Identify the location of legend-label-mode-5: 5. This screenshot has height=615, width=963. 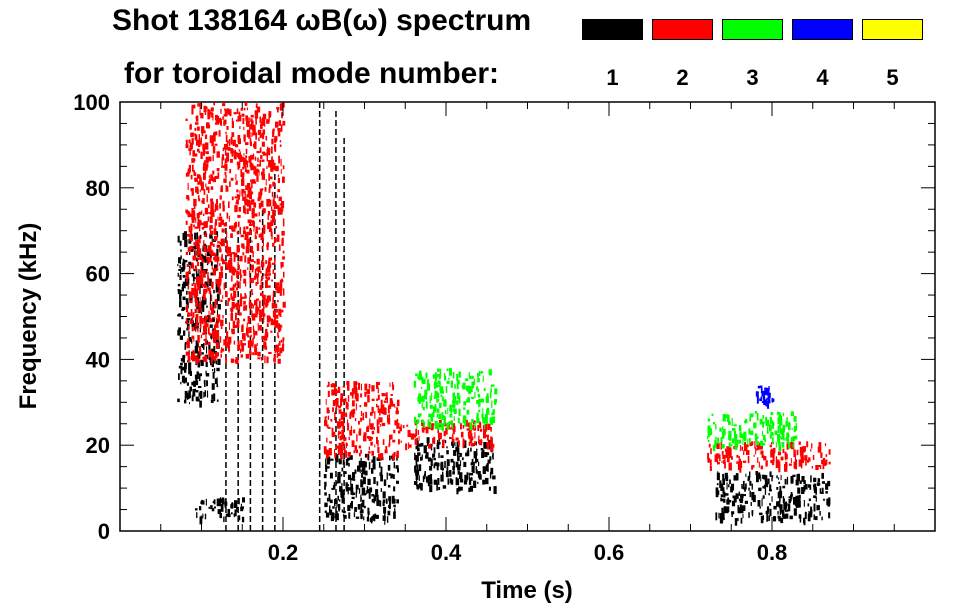
(892, 77).